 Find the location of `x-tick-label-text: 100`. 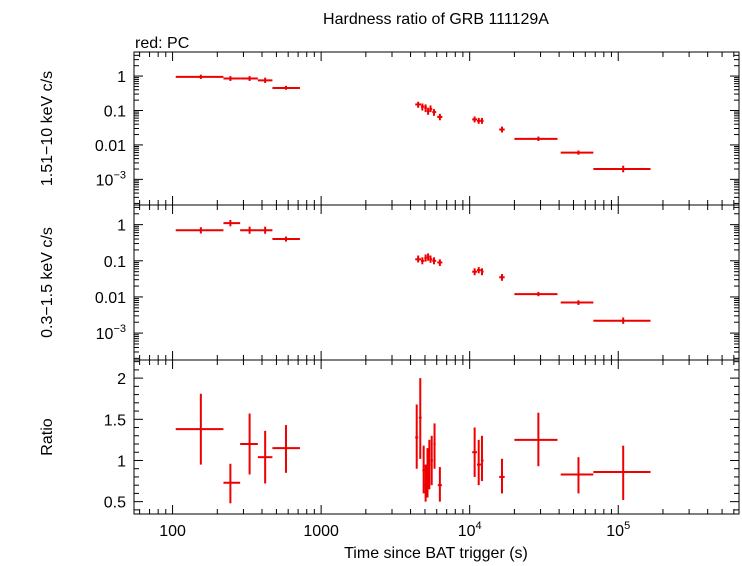

x-tick-label-text: 100 is located at coordinates (172, 531).